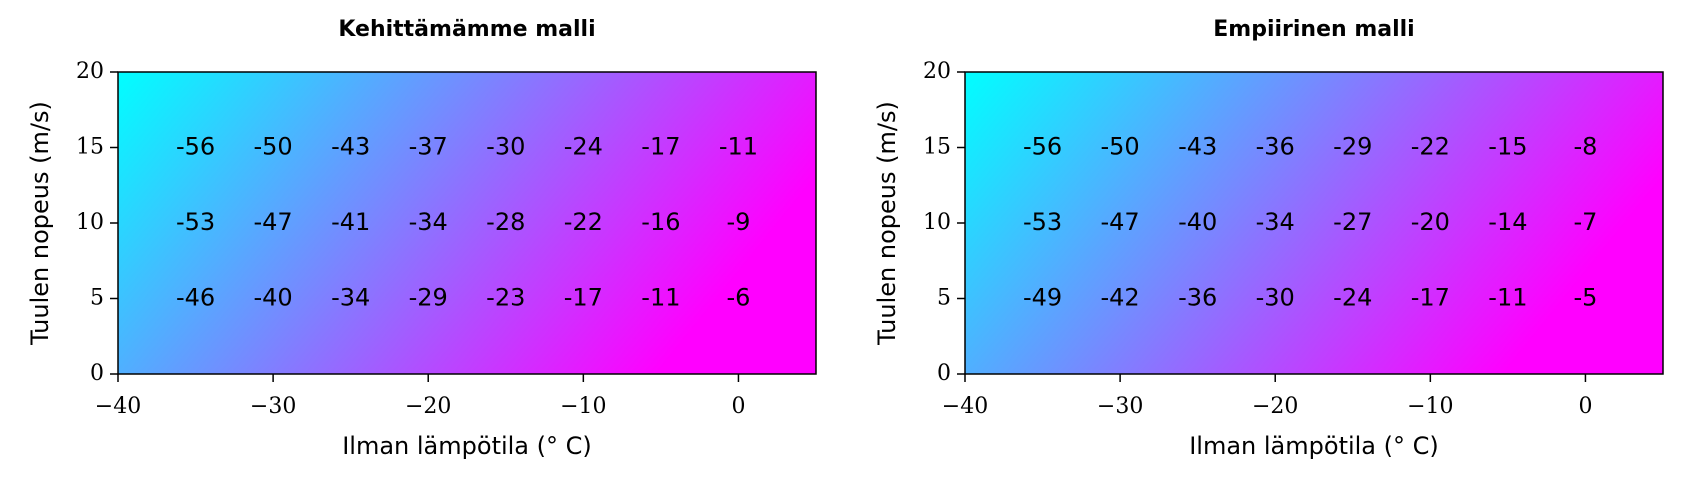  I want to click on cell-value: -46, so click(195, 298).